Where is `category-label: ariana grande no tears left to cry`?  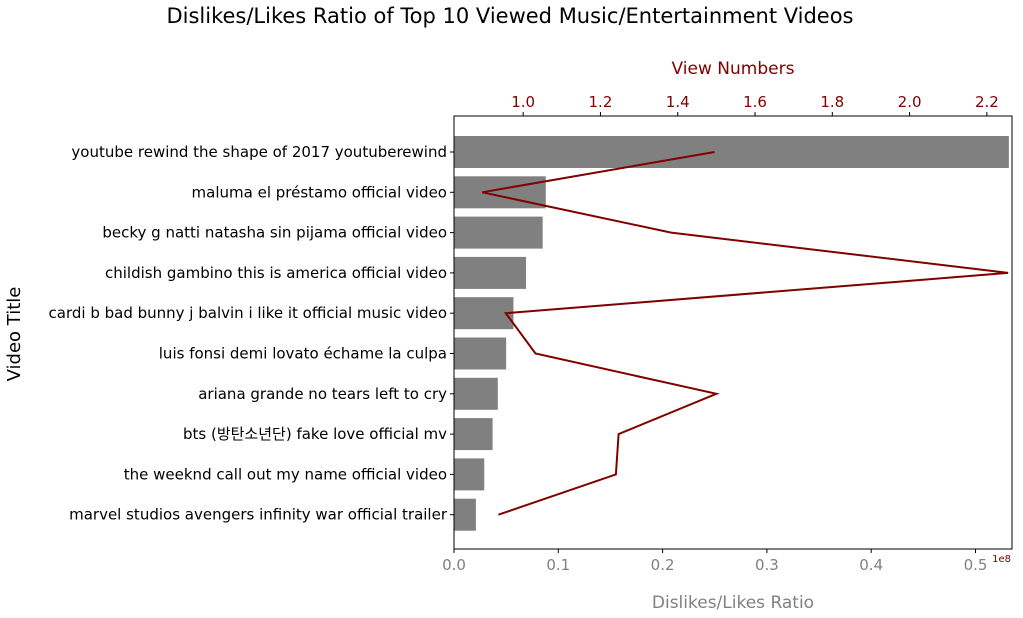 category-label: ariana grande no tears left to cry is located at coordinates (322, 394).